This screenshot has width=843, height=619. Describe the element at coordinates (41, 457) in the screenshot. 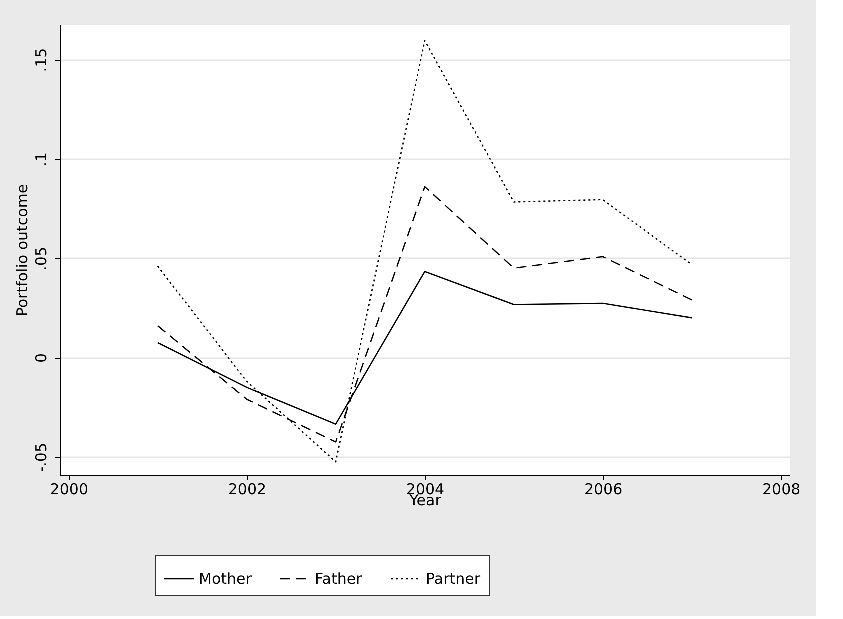

I see `y-tick-label: -.05` at that location.